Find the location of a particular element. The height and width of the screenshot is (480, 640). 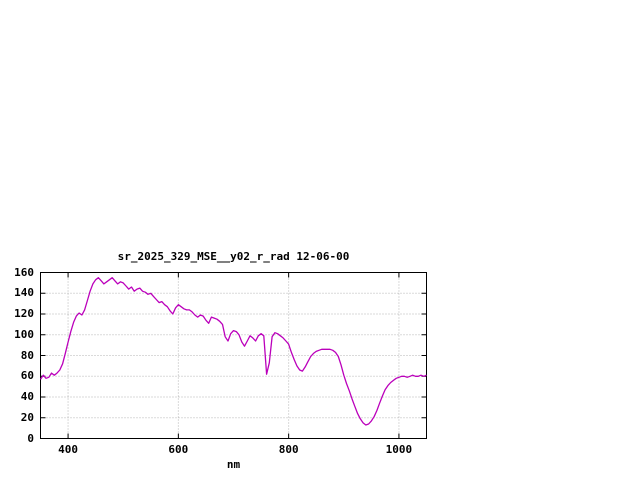

chart-title: sr_2025_329_MSE__y02_r_rad 12-06-00 is located at coordinates (233, 256).